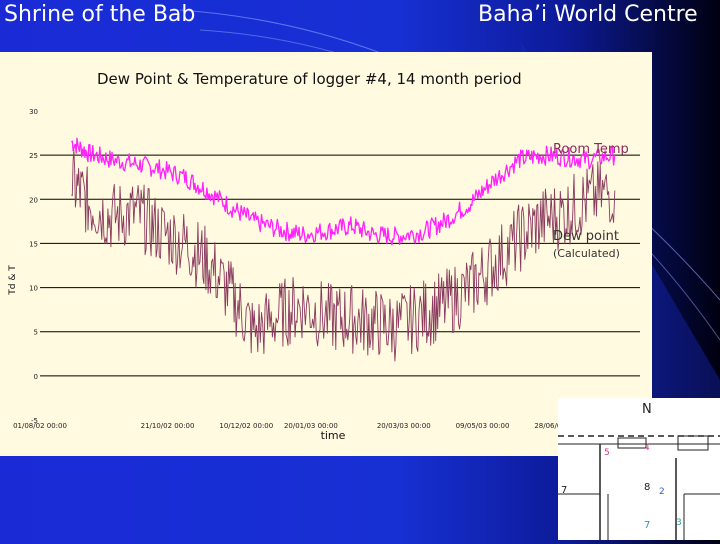 The width and height of the screenshot is (720, 544). I want to click on y-tick-label: 0, so click(36, 377).